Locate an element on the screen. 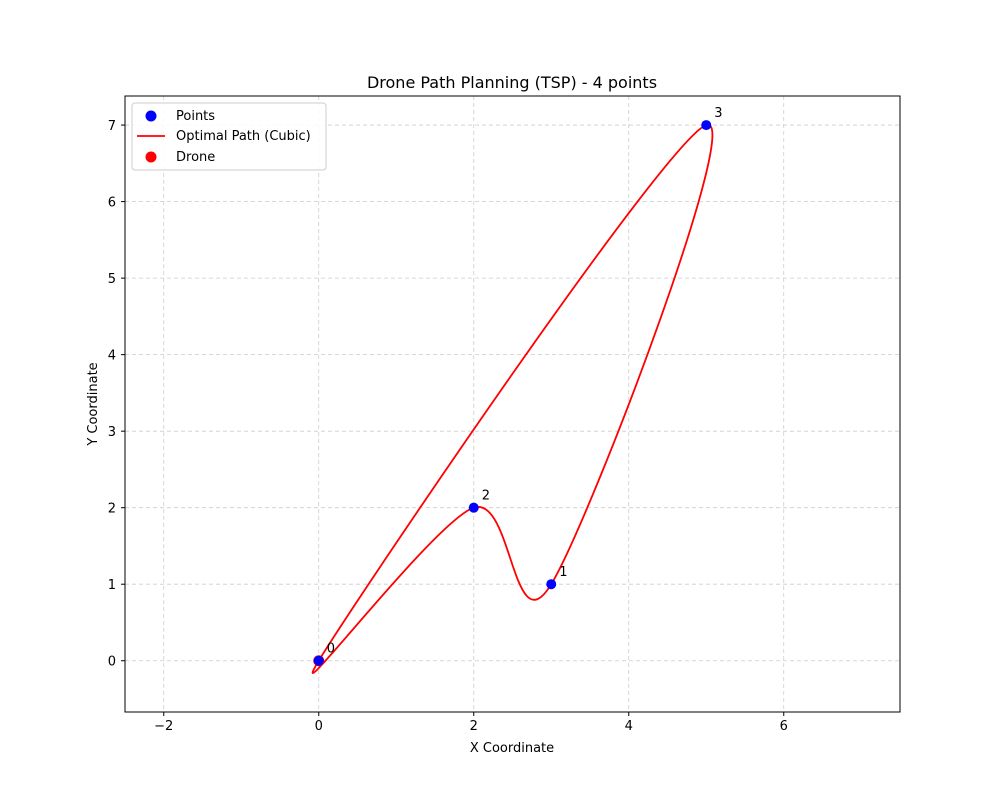 The height and width of the screenshot is (800, 1000). y-tick-label: 4 is located at coordinates (112, 356).